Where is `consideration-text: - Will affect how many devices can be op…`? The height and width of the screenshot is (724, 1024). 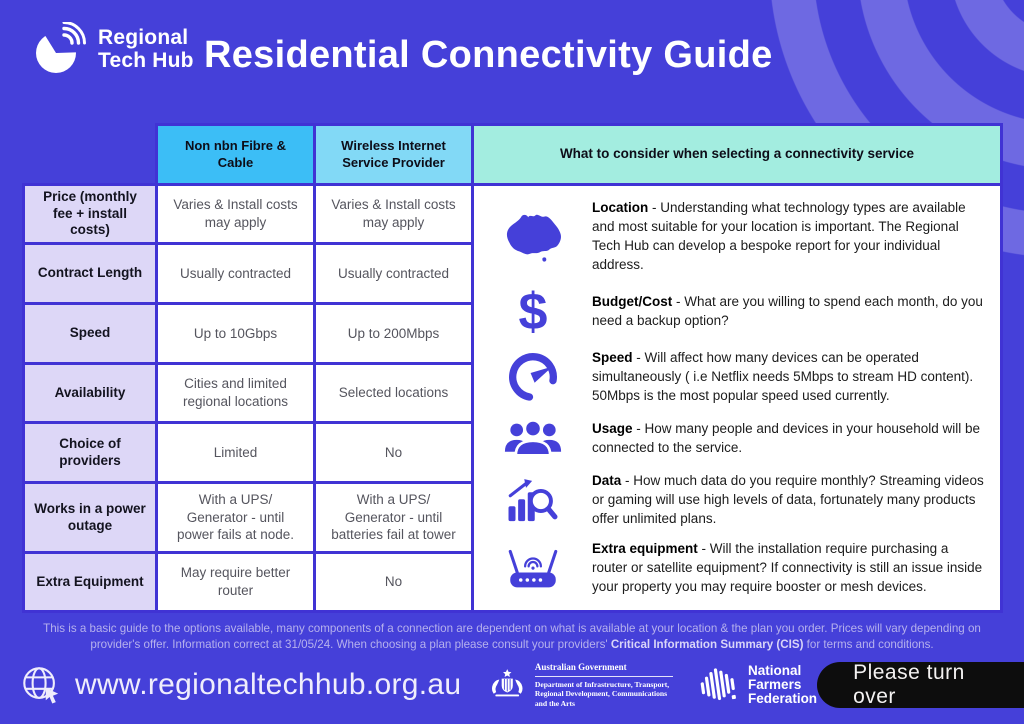 consideration-text: - Will affect how many devices can be op… is located at coordinates (783, 376).